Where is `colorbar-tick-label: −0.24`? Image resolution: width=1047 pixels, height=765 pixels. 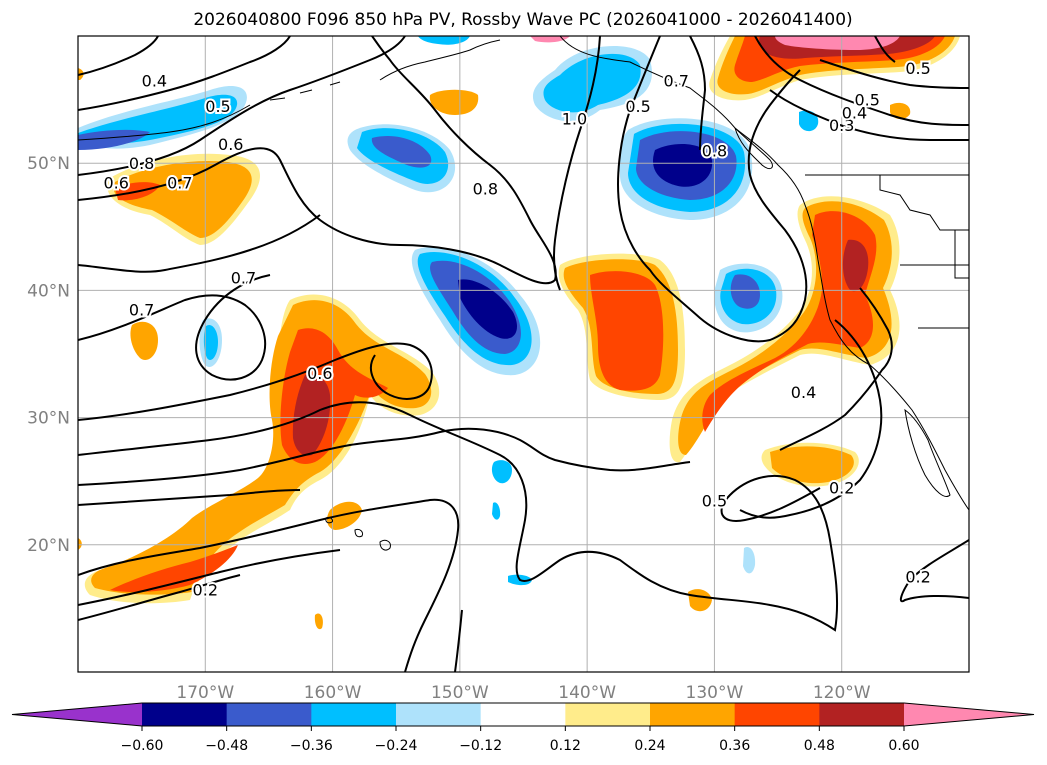 colorbar-tick-label: −0.24 is located at coordinates (396, 746).